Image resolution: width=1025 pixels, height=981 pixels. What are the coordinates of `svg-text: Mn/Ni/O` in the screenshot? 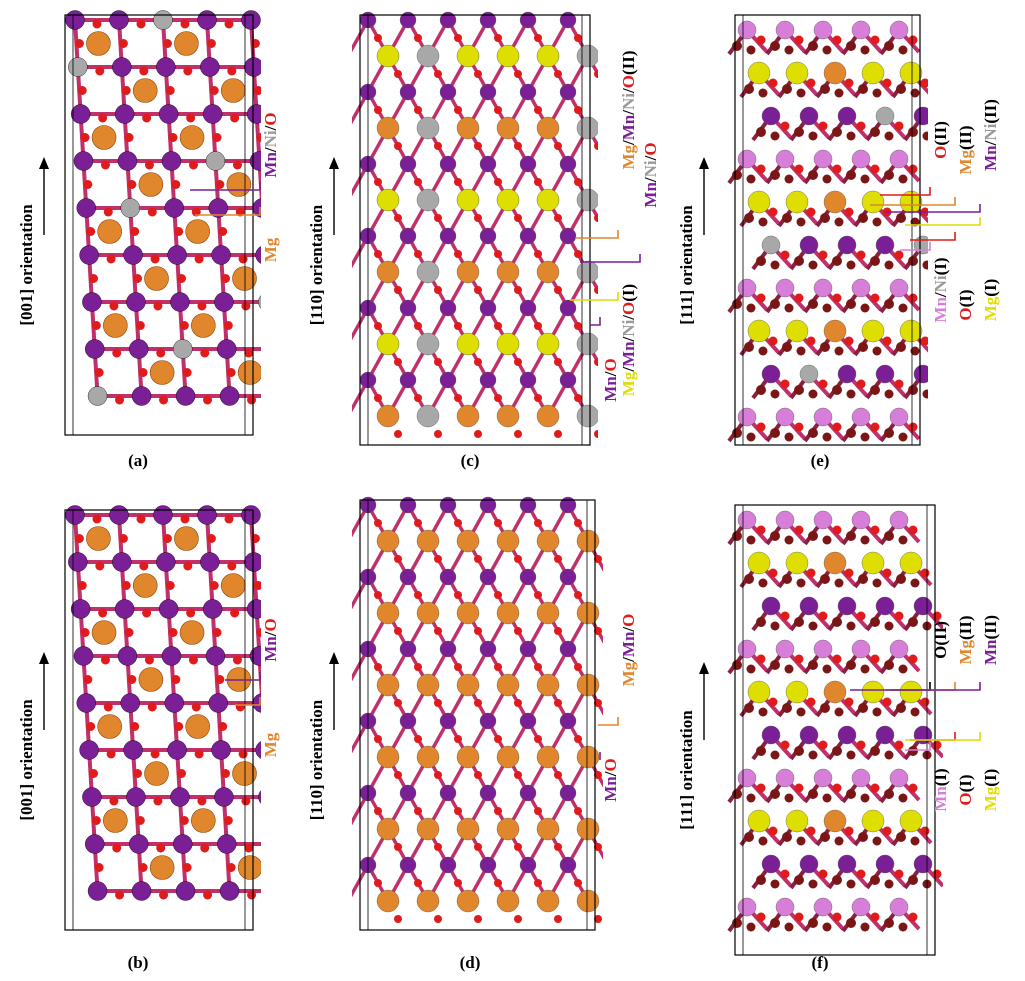 It's located at (270, 144).